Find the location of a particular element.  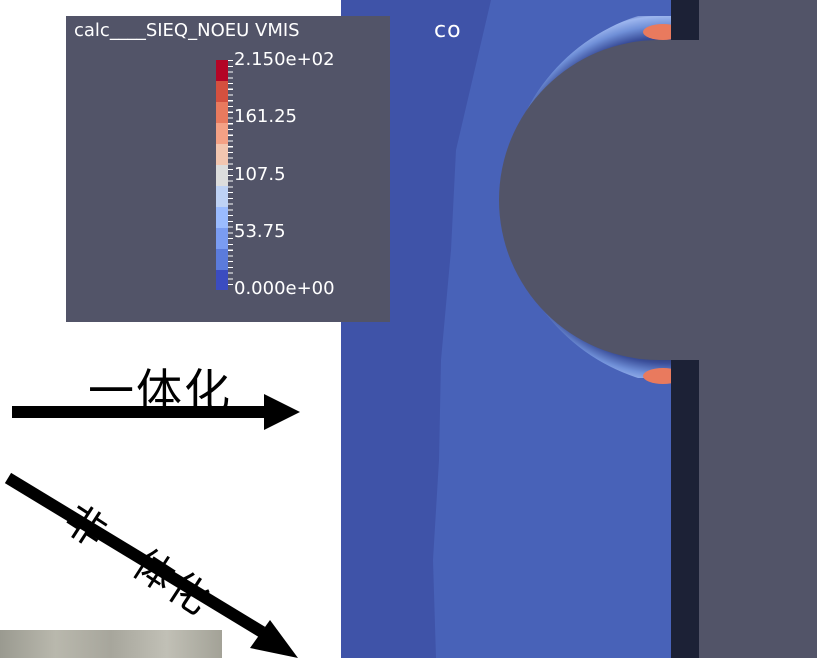

legend-title: calc____SIEQ_NOEU VMIS is located at coordinates (187, 30).